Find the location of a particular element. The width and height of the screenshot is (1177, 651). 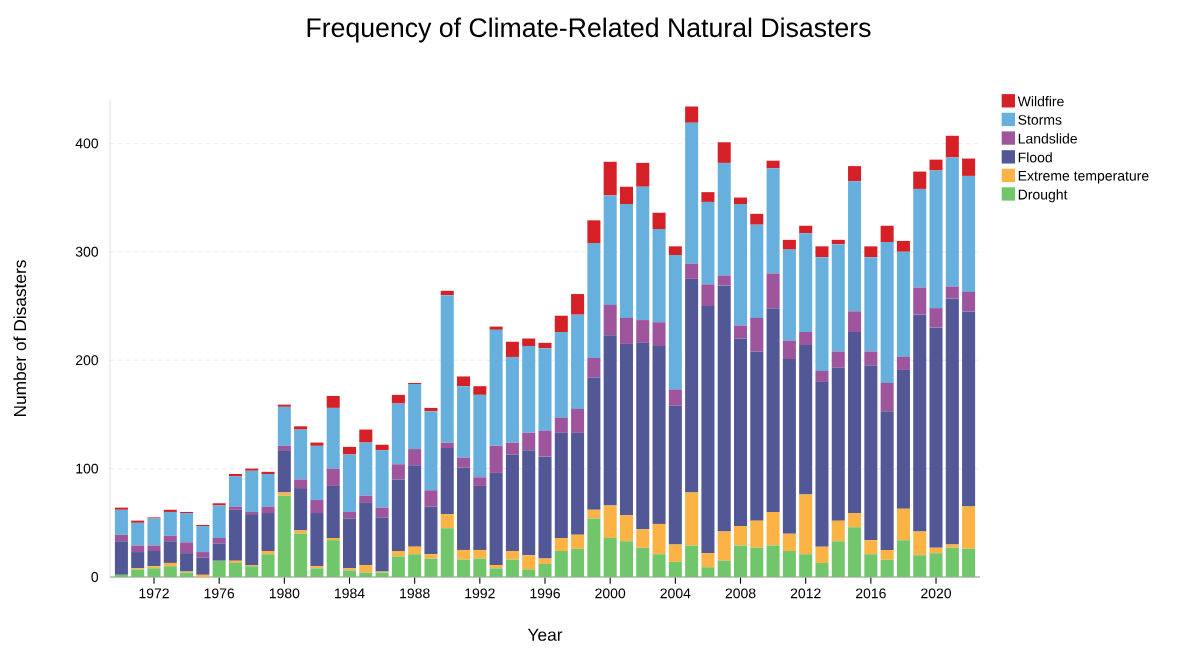

x-tick-label: 2016 is located at coordinates (870, 593).